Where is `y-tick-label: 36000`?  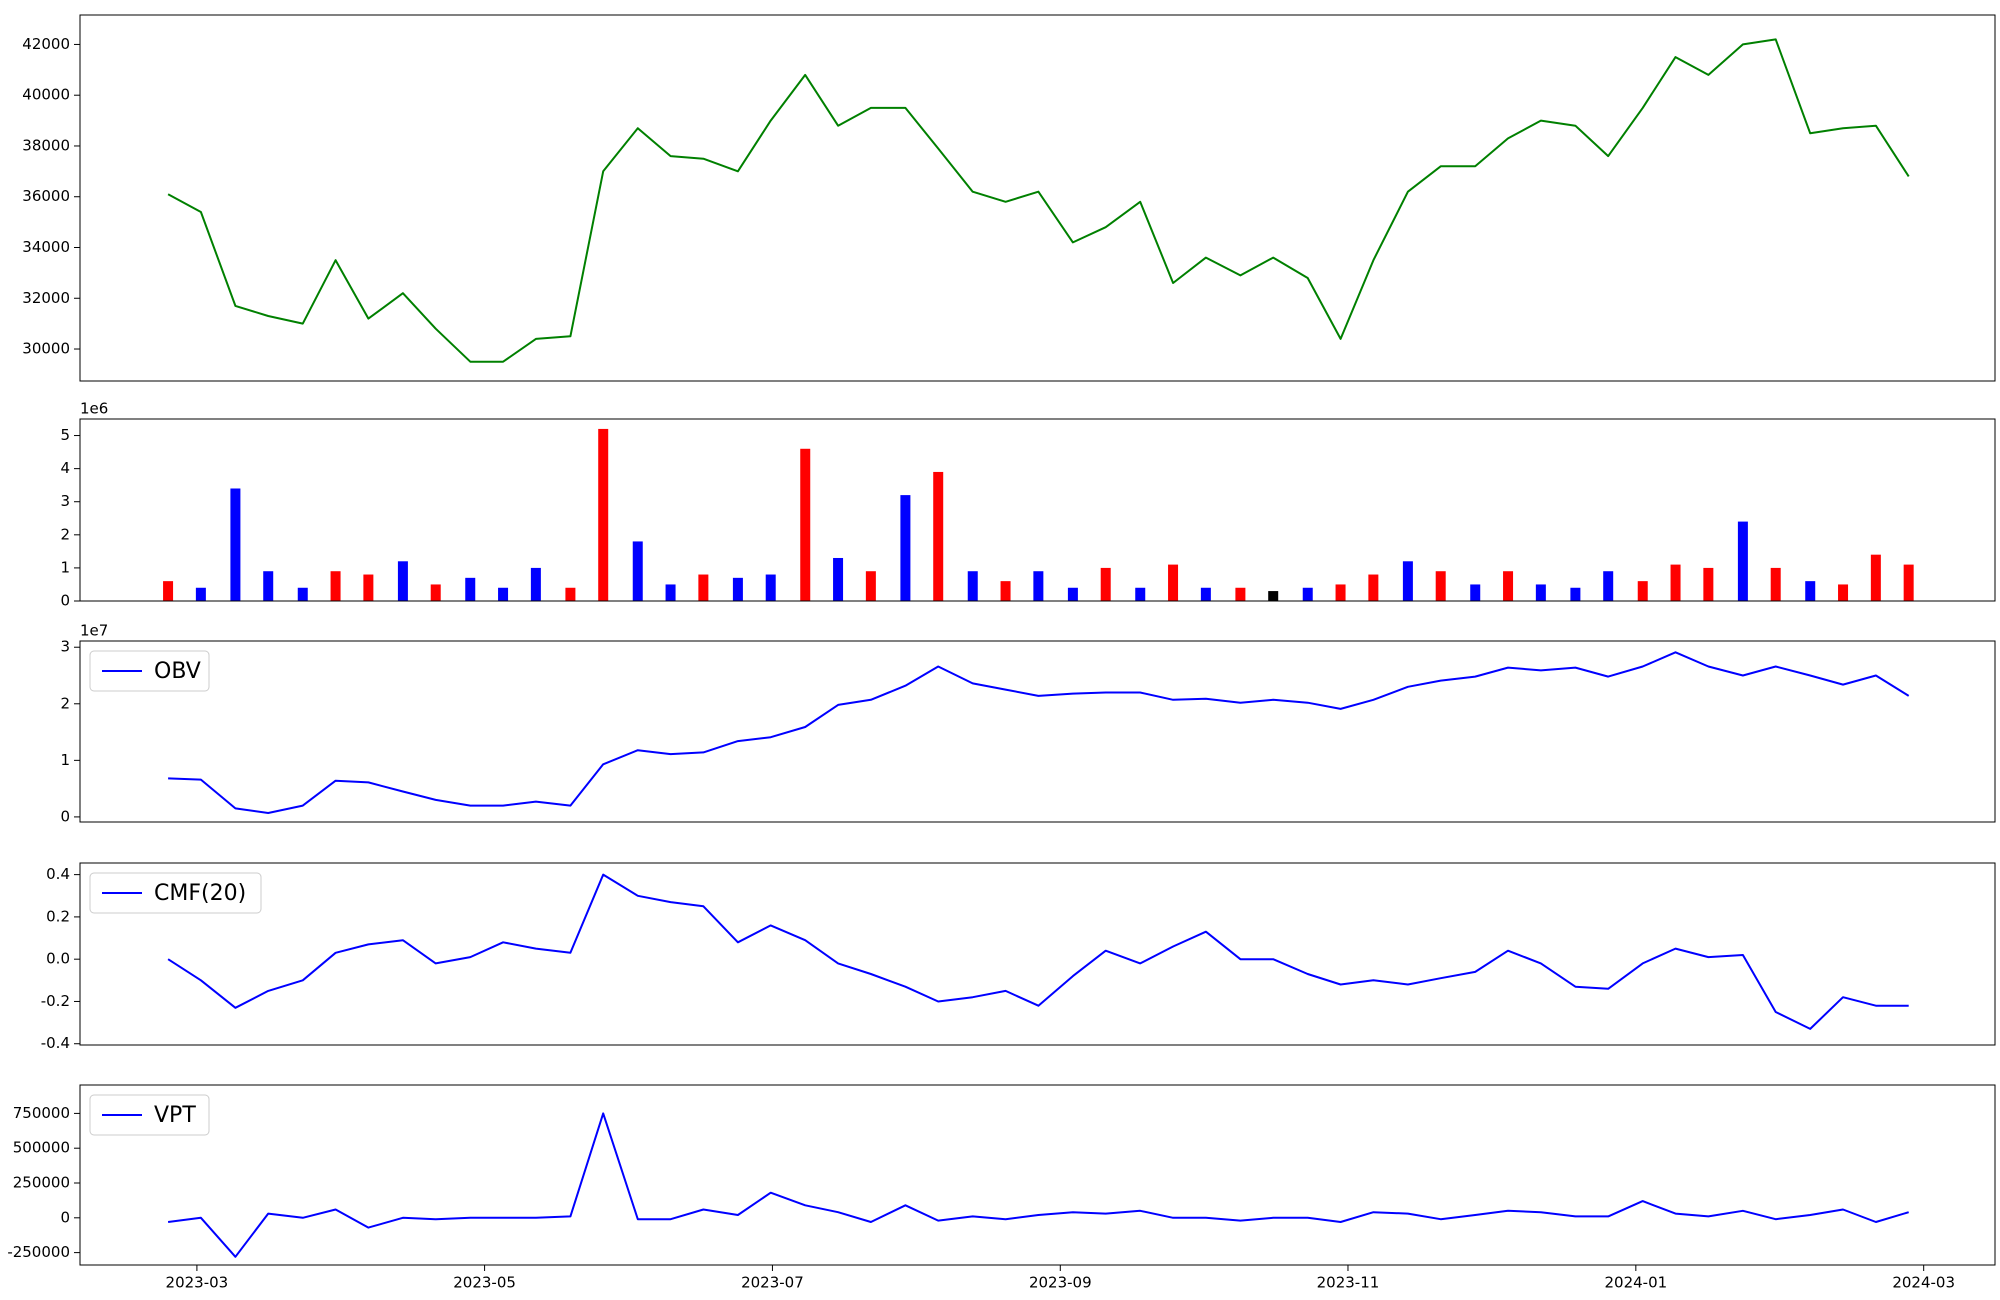
y-tick-label: 36000 is located at coordinates (46, 196).